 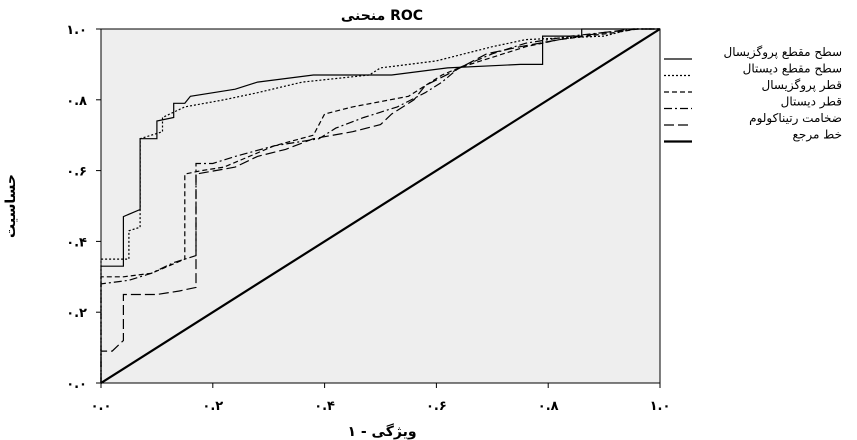 I want to click on x-tick-label-4: ۰.۸, so click(x=548, y=406).